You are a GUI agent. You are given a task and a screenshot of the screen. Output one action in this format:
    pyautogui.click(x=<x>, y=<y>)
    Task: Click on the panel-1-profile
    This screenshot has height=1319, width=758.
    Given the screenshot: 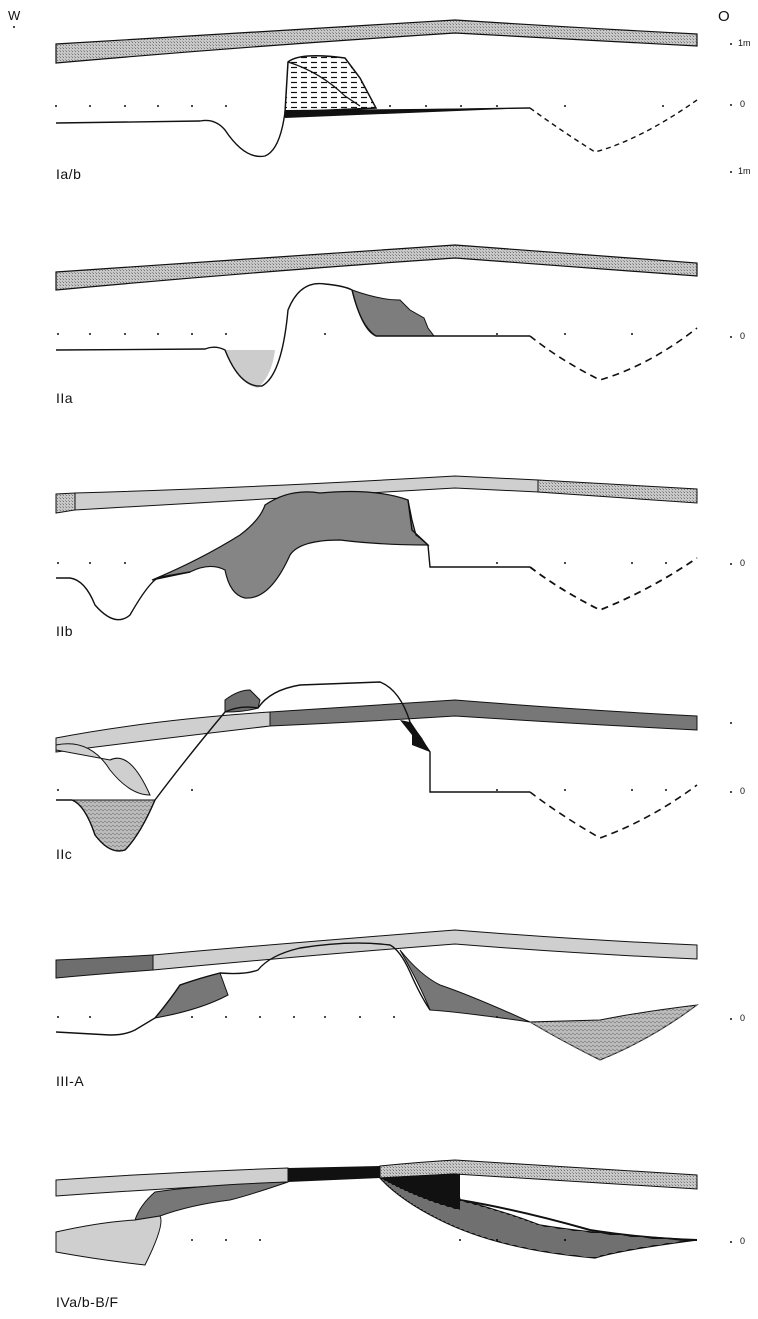 What is the action you would take?
    pyautogui.click(x=376, y=88)
    